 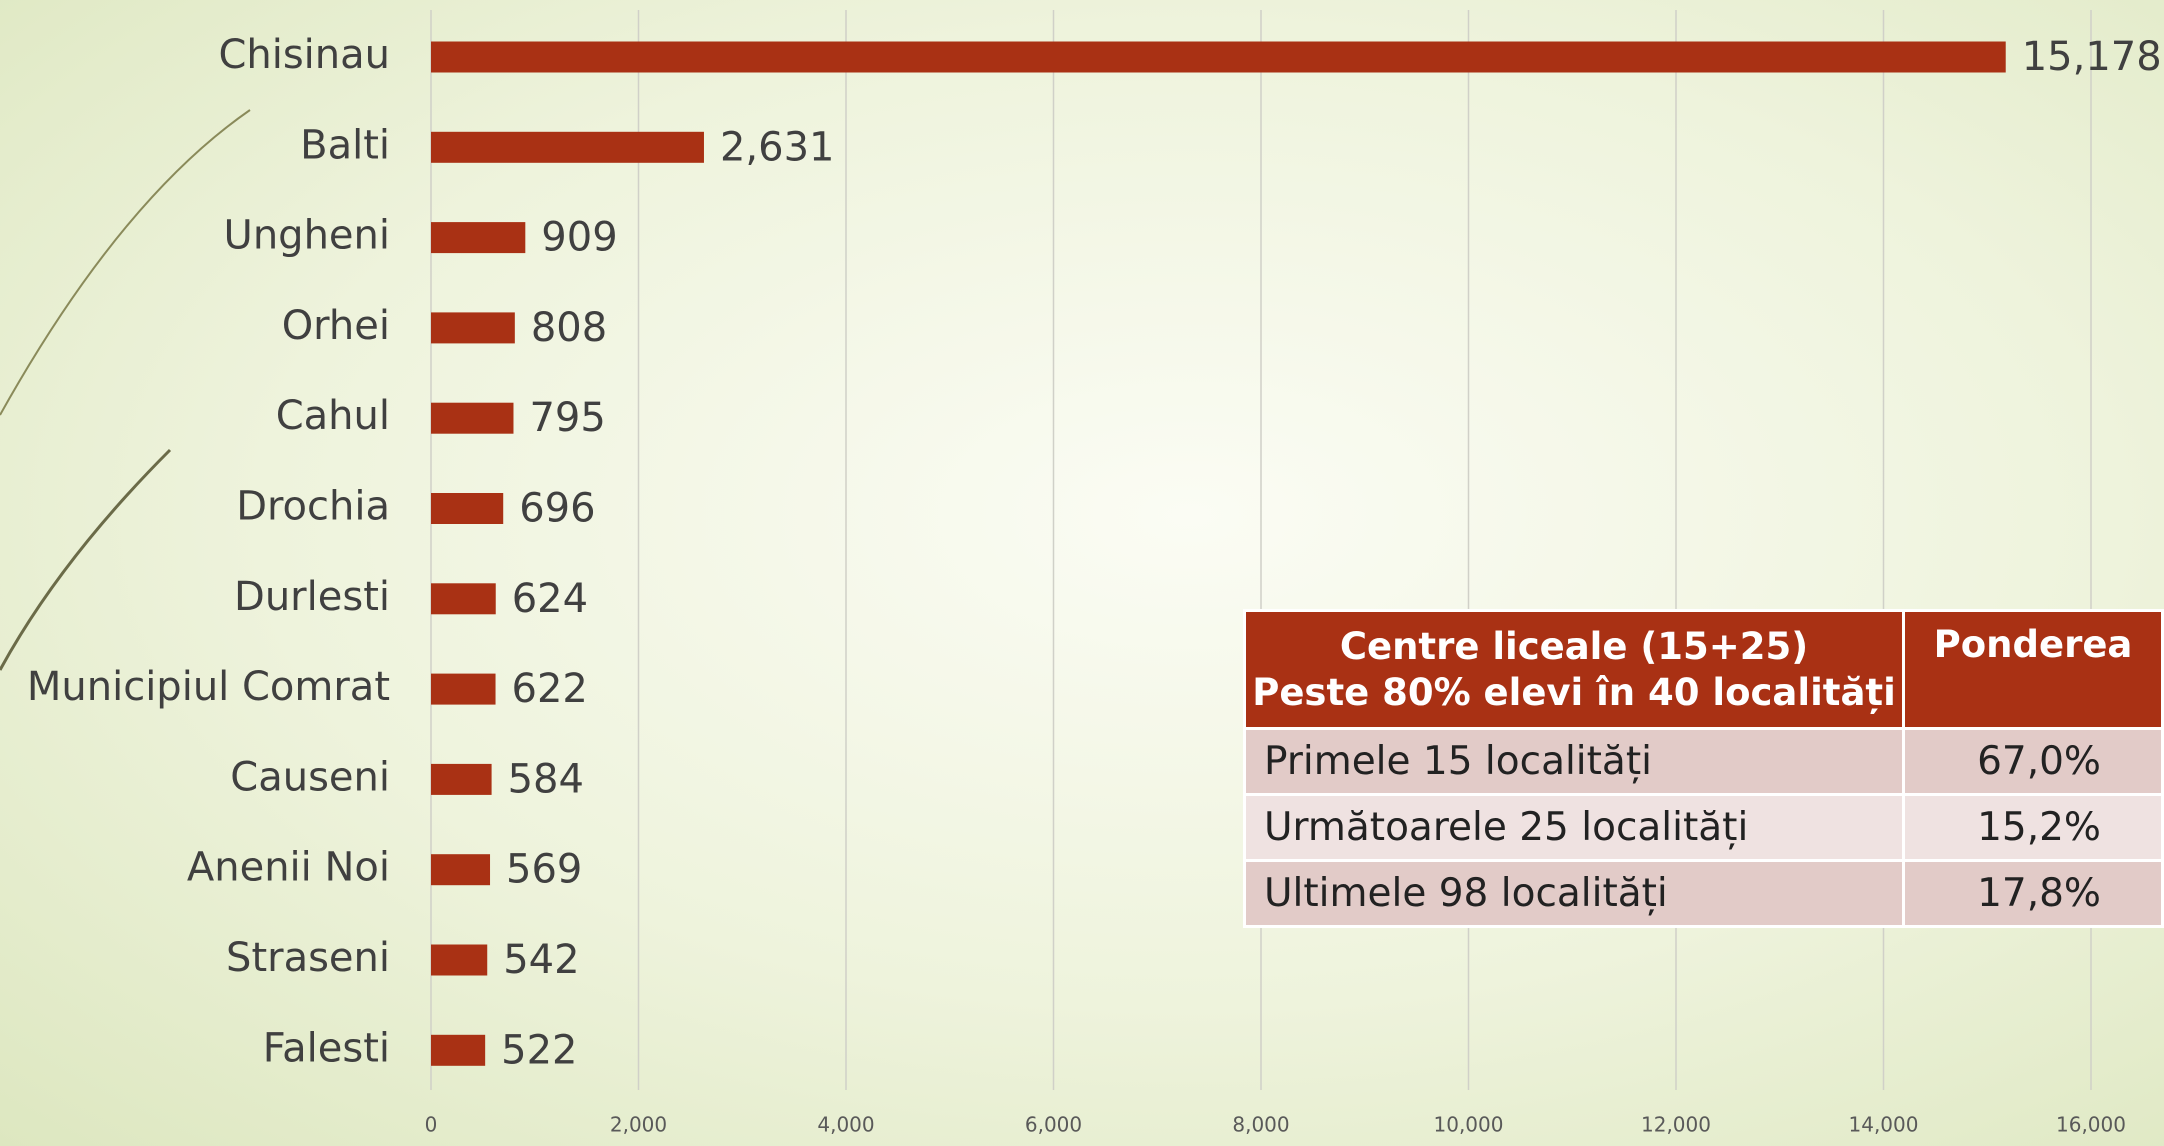 I want to click on x-tick-label: 4,000, so click(x=845, y=1125).